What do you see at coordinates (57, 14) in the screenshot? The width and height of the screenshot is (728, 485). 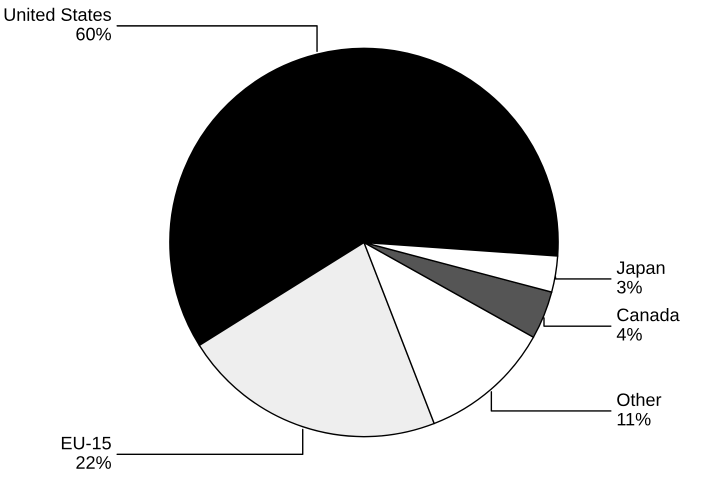 I see `slice-label: United States` at bounding box center [57, 14].